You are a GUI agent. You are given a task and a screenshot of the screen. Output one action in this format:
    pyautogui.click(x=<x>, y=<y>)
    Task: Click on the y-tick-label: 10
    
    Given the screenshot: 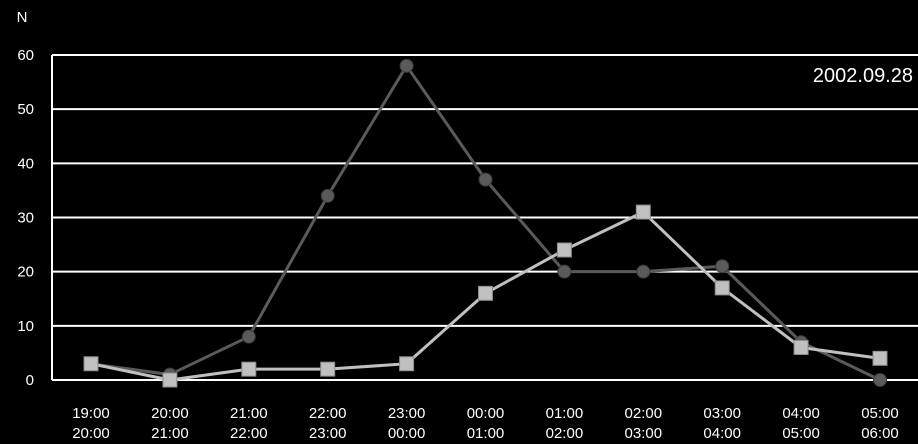 What is the action you would take?
    pyautogui.click(x=25, y=326)
    